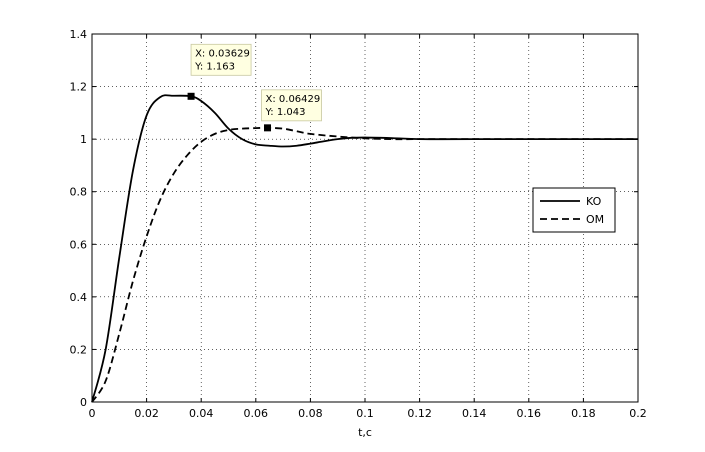 The image size is (705, 452). What do you see at coordinates (79, 87) in the screenshot?
I see `y-tick-label: 1.2` at bounding box center [79, 87].